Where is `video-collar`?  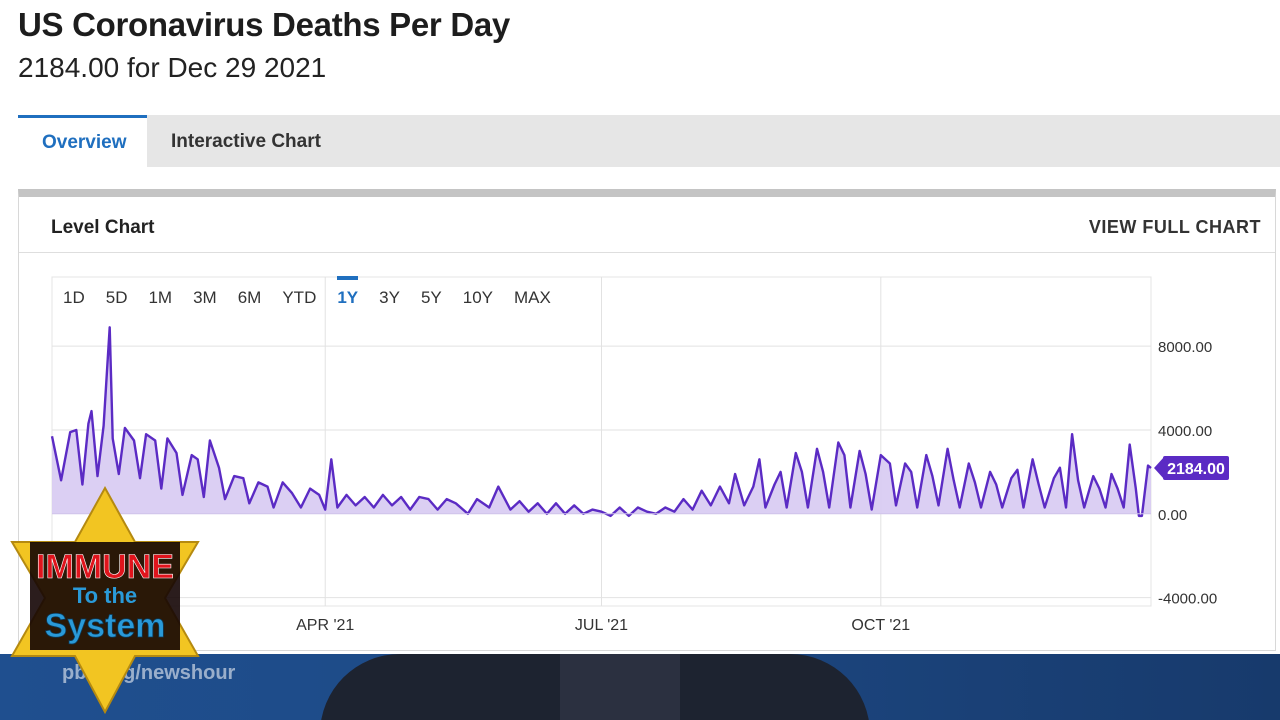
video-collar is located at coordinates (620, 687).